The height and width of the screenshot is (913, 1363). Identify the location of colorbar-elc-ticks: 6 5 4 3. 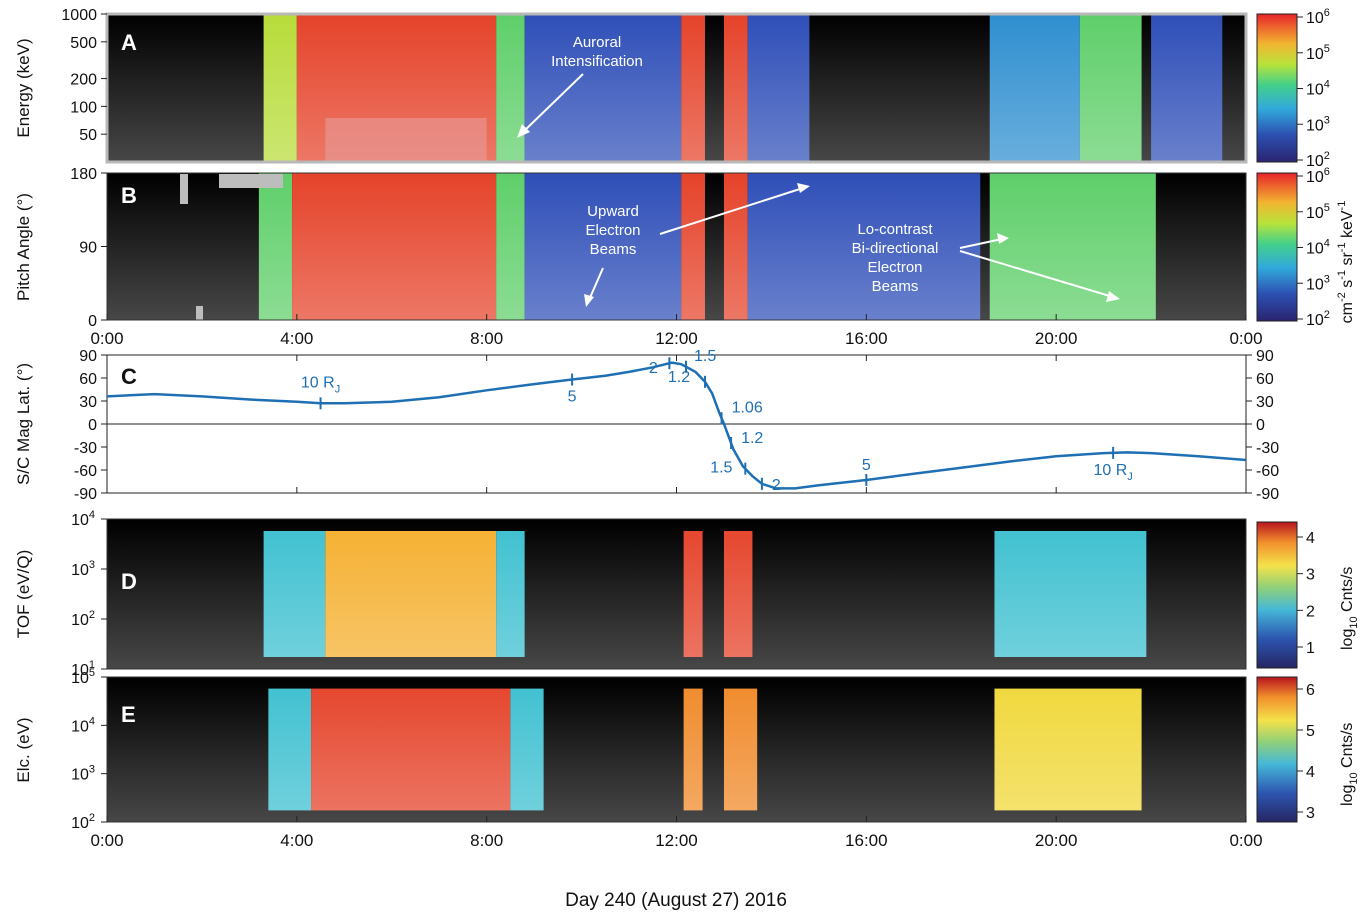
(1306, 752).